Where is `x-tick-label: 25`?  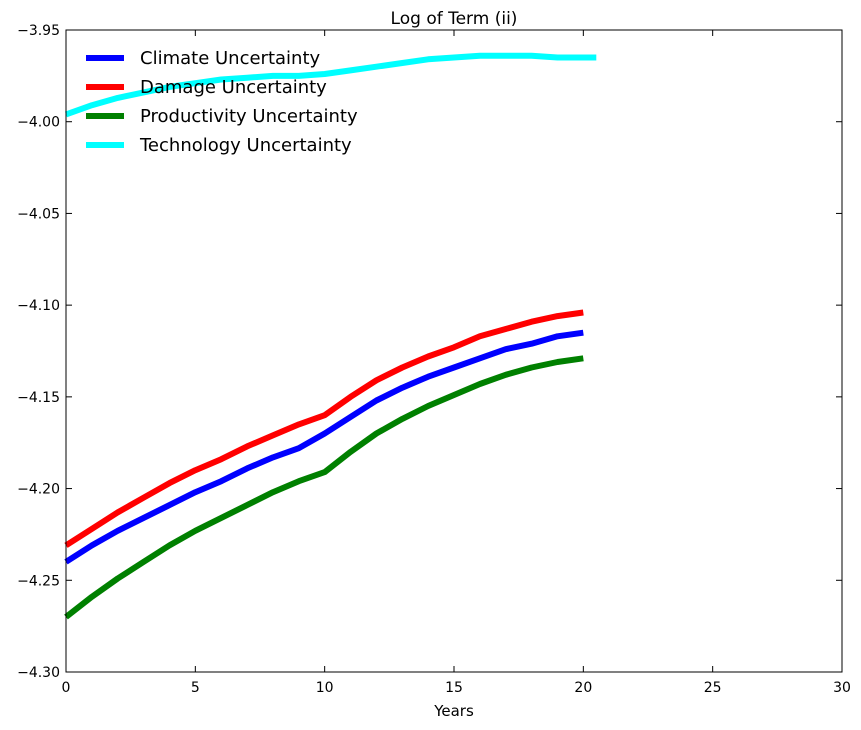
x-tick-label: 25 is located at coordinates (713, 688).